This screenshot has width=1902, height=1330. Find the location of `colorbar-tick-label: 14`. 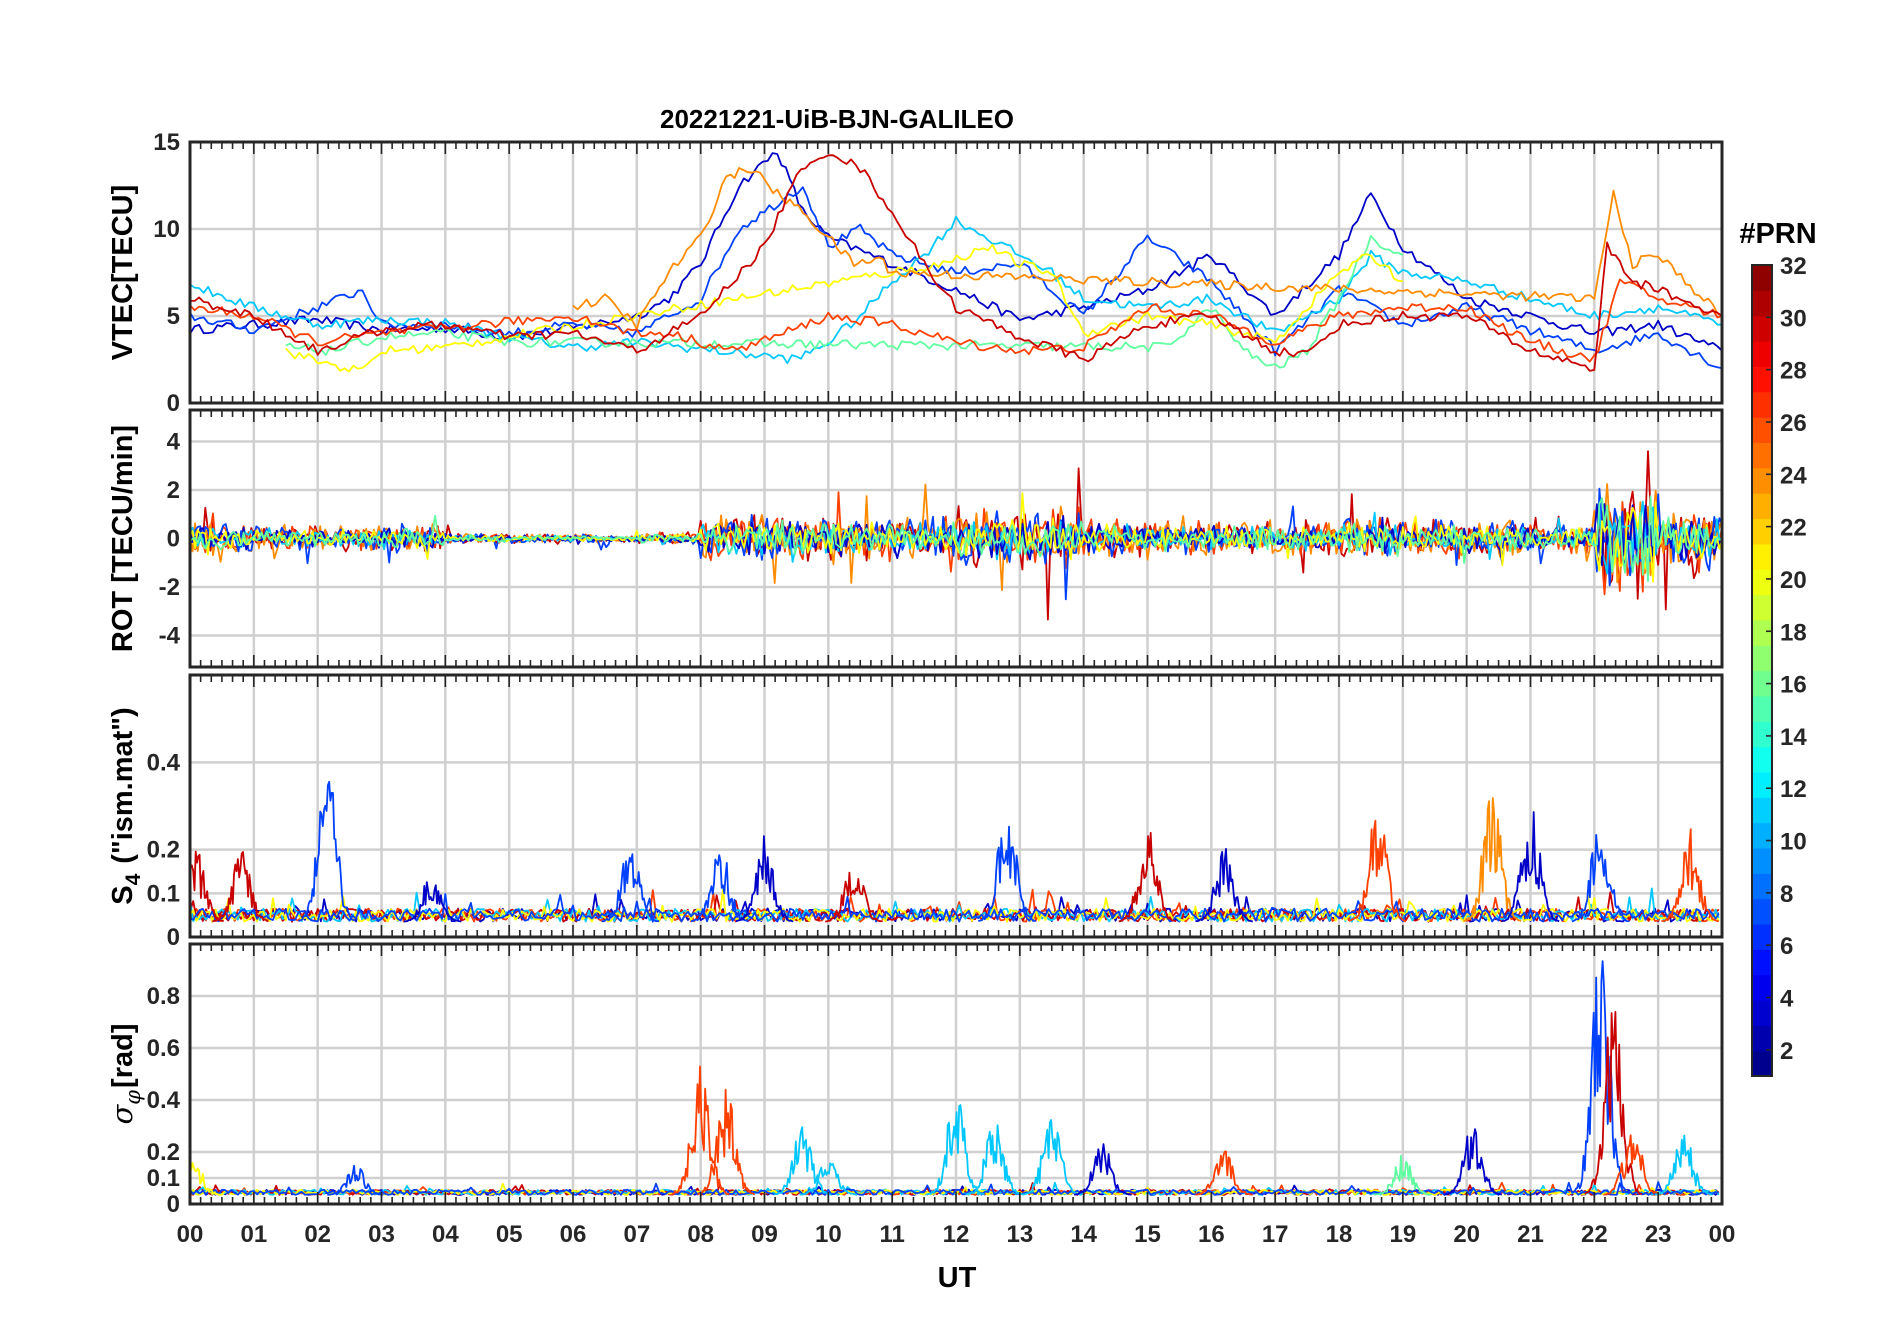

colorbar-tick-label: 14 is located at coordinates (1793, 737).